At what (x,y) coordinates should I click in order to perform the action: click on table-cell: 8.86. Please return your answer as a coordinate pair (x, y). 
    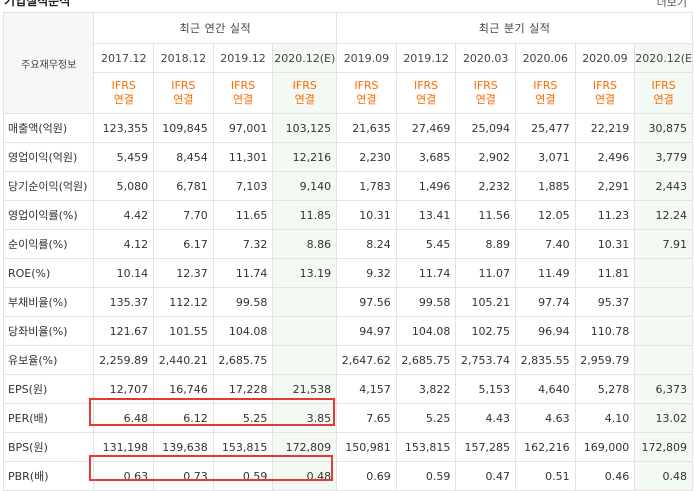
    Looking at the image, I should click on (305, 244).